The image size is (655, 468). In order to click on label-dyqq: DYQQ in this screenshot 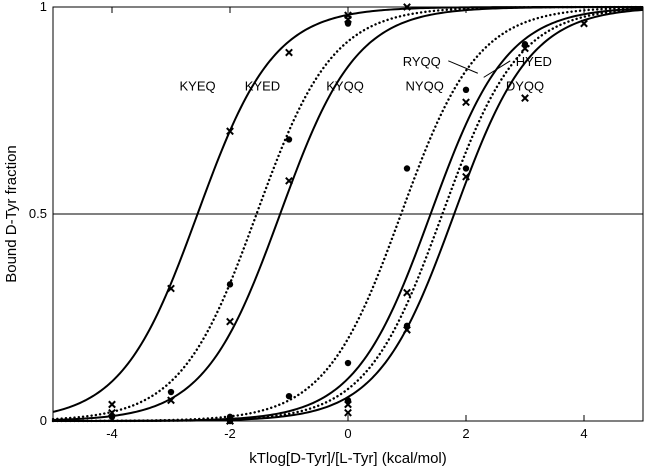, I will do `click(525, 86)`.